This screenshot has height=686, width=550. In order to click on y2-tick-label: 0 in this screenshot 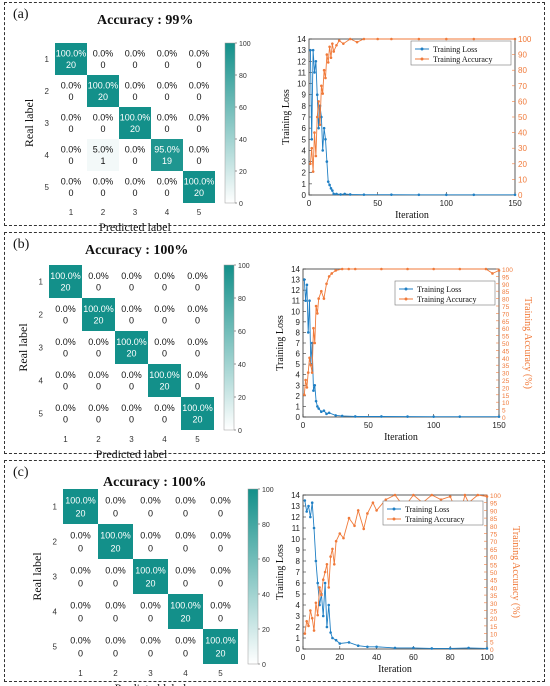, I will do `click(492, 650)`.